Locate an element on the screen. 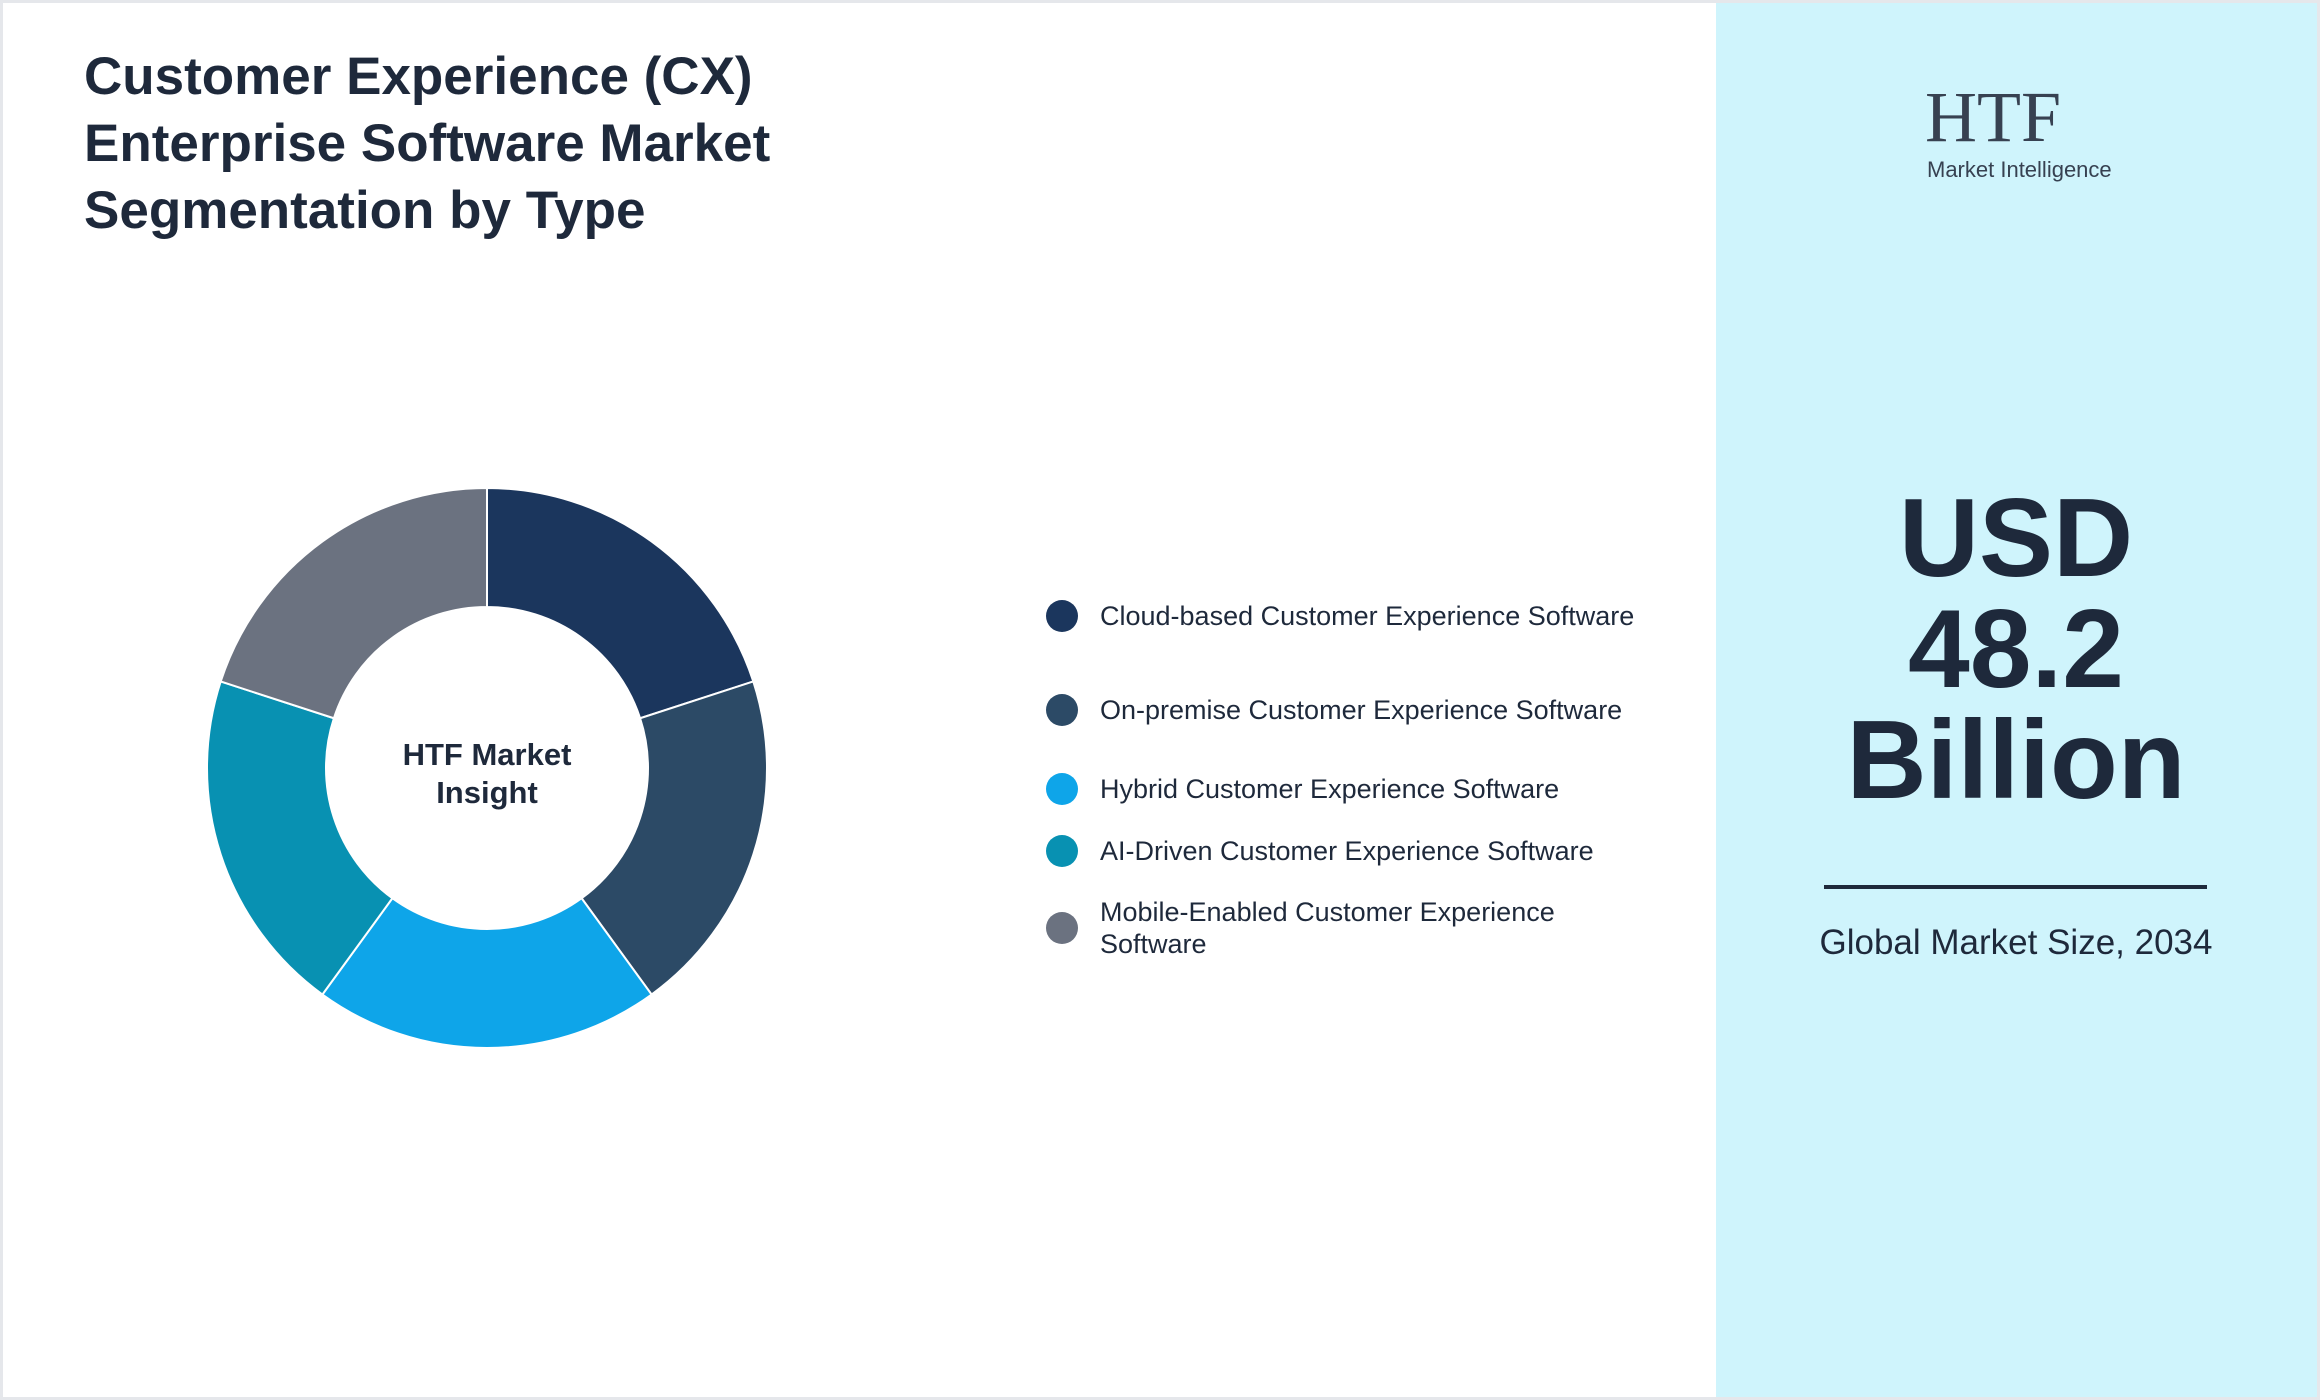 The height and width of the screenshot is (1400, 2320). legend-label: Hybrid Customer Experience Software is located at coordinates (1330, 789).